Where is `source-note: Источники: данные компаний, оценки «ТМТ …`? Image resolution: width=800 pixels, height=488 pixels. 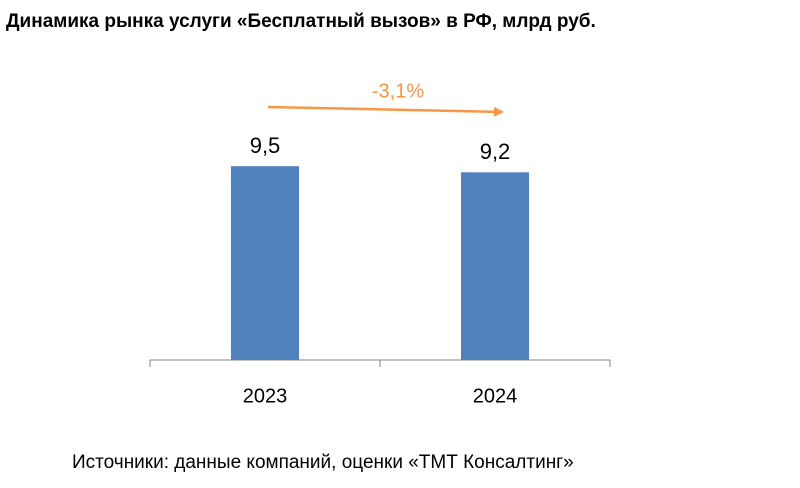
source-note: Источники: данные компаний, оценки «ТМТ … is located at coordinates (323, 462).